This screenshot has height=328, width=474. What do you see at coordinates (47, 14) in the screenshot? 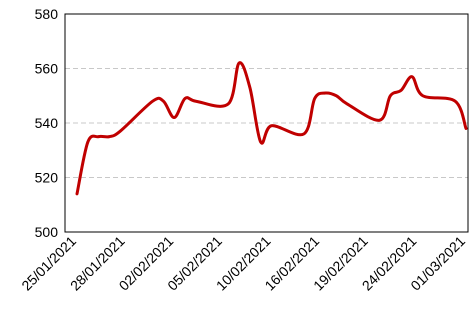
I see `y-tick-label: 580` at bounding box center [47, 14].